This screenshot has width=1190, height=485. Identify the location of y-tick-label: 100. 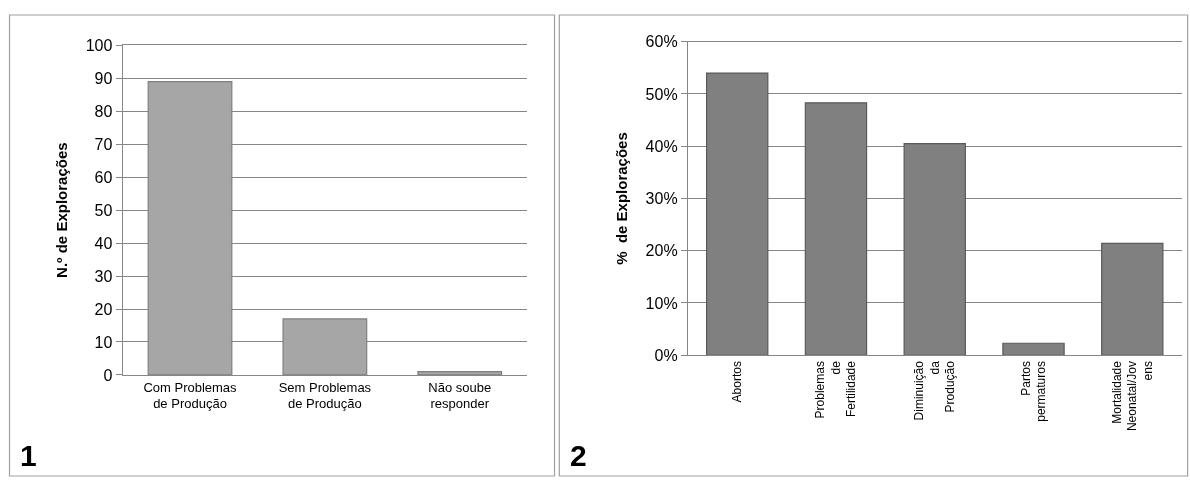
(99, 46).